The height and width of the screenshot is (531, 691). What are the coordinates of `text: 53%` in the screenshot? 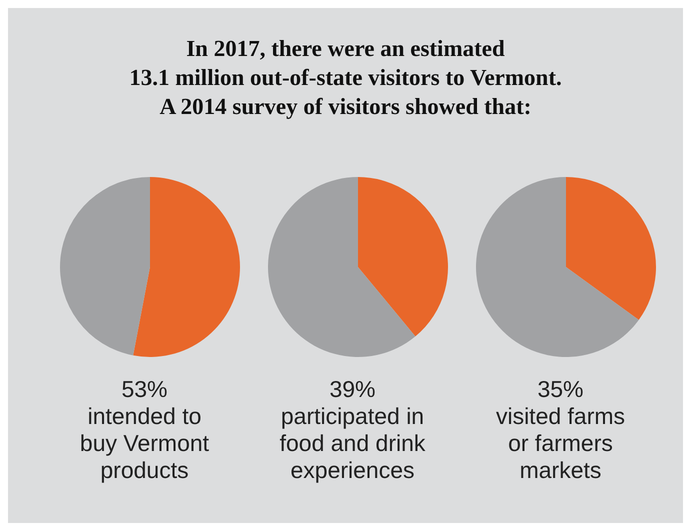 It's located at (144, 389).